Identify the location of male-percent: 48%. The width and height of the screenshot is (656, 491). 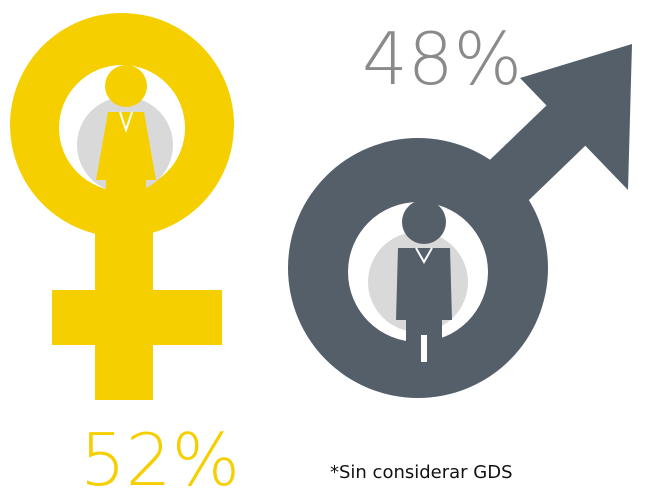
(442, 59).